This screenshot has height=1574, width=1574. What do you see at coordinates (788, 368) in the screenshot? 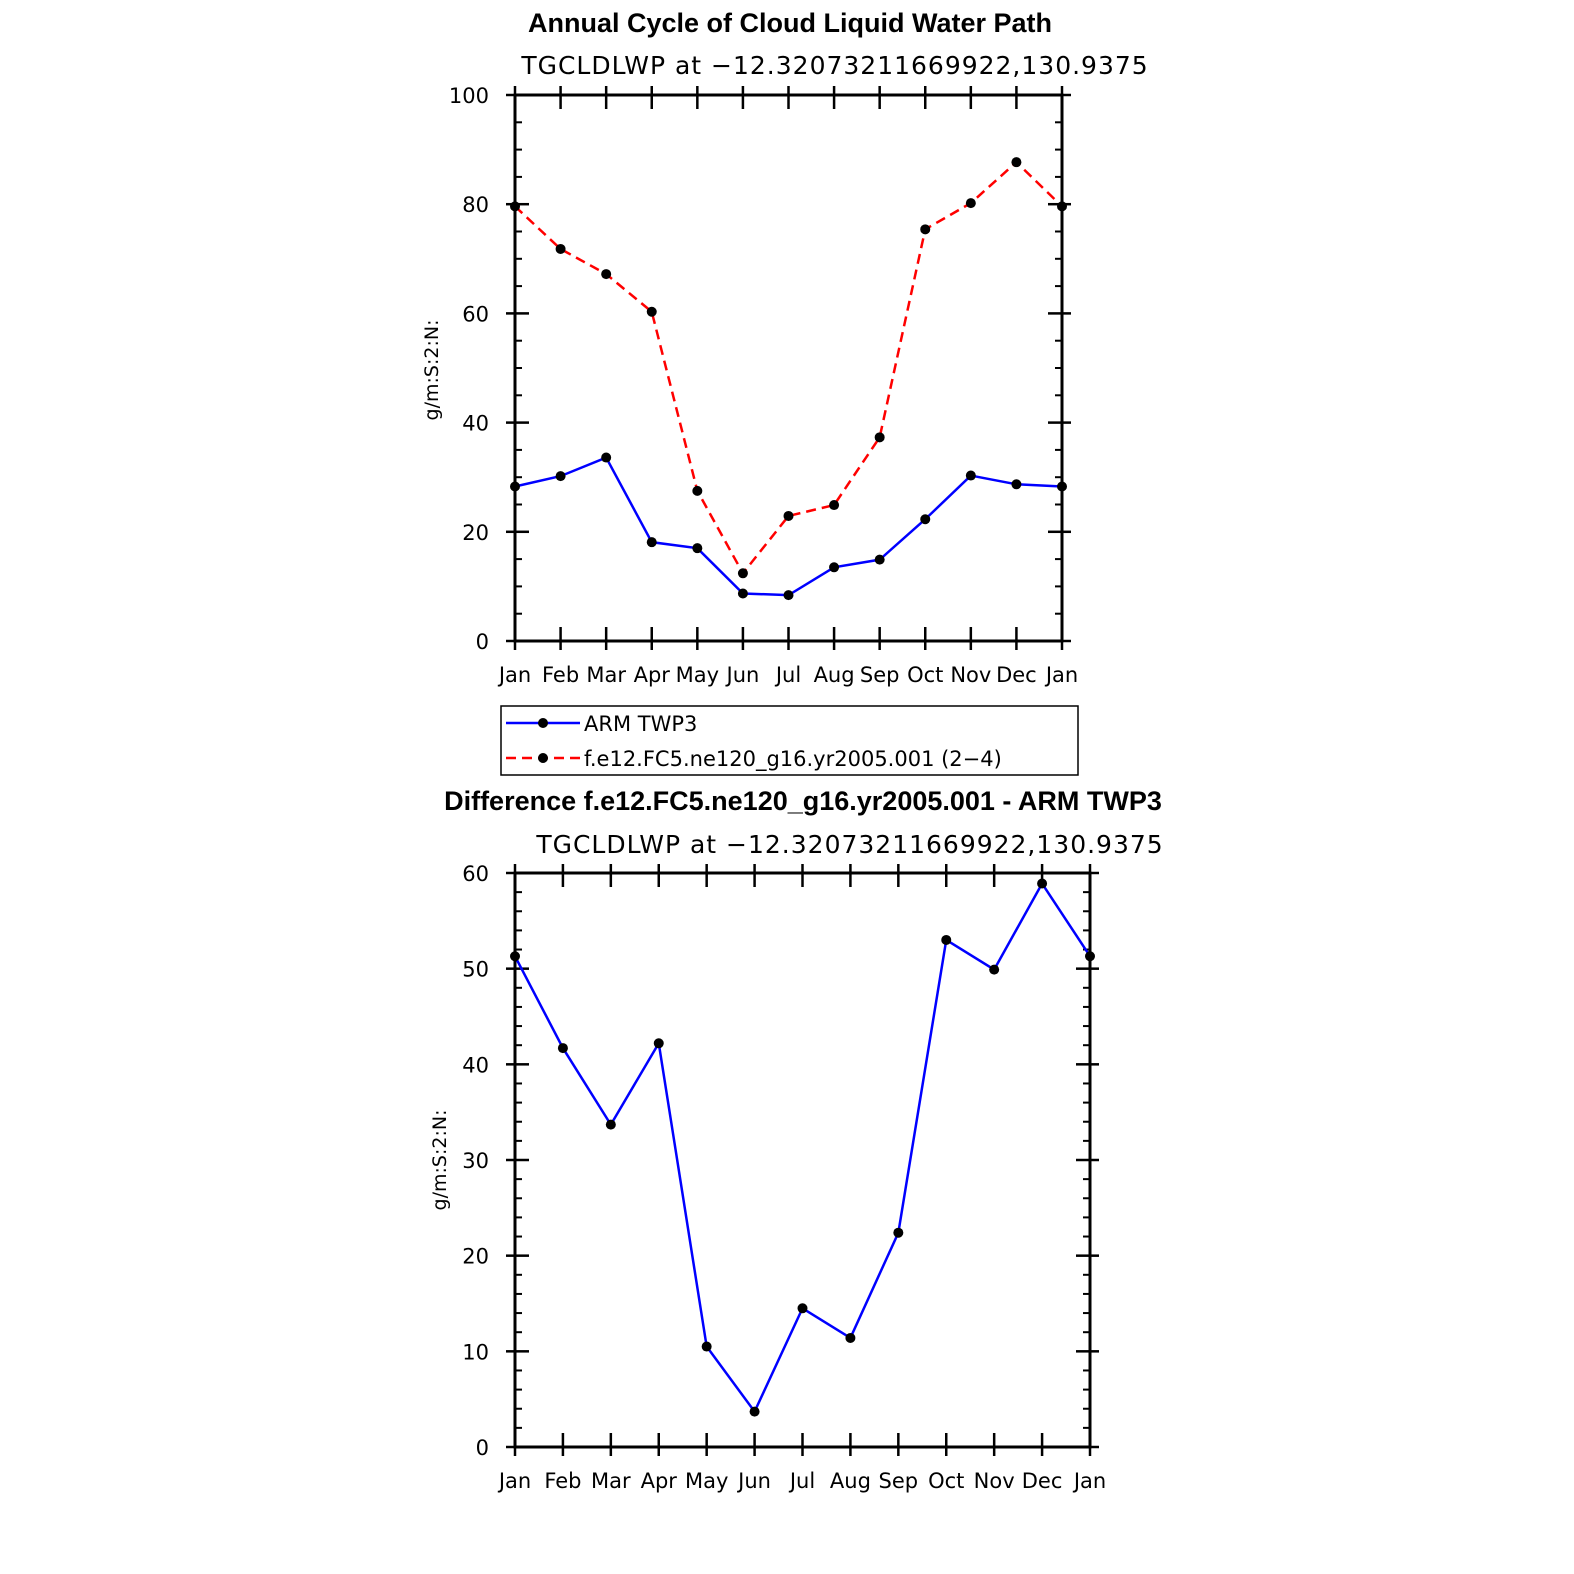
I see `chart1-frame` at bounding box center [788, 368].